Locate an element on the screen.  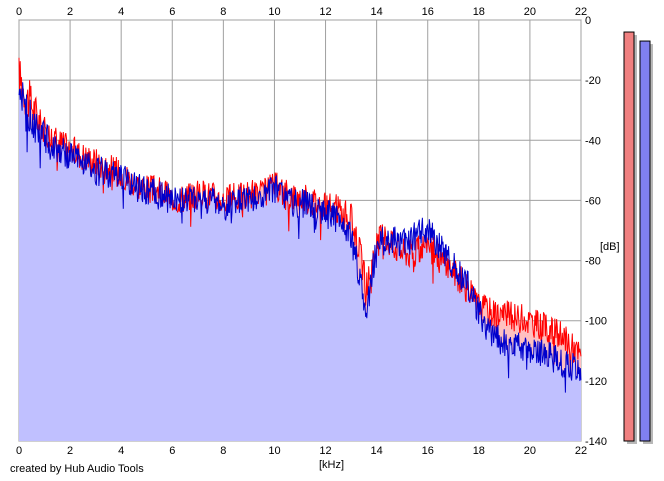
x-tick-label-bottom: 16 is located at coordinates (428, 451).